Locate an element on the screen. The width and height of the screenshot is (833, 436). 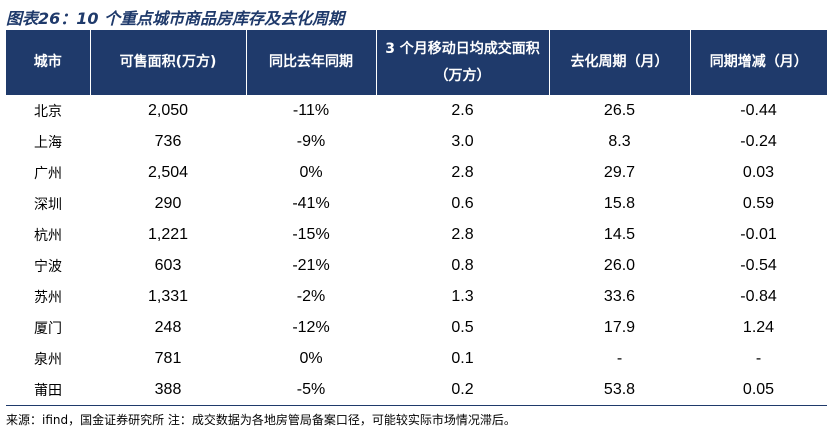
table-row: 莆田 388 -5% 0.2 53.8 0.05 is located at coordinates (416, 389).